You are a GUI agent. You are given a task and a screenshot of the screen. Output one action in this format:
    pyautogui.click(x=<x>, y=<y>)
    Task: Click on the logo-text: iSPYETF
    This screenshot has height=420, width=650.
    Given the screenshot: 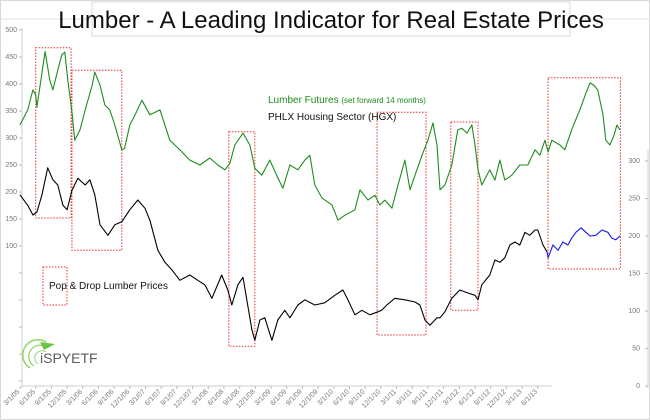 What is the action you would take?
    pyautogui.click(x=69, y=358)
    